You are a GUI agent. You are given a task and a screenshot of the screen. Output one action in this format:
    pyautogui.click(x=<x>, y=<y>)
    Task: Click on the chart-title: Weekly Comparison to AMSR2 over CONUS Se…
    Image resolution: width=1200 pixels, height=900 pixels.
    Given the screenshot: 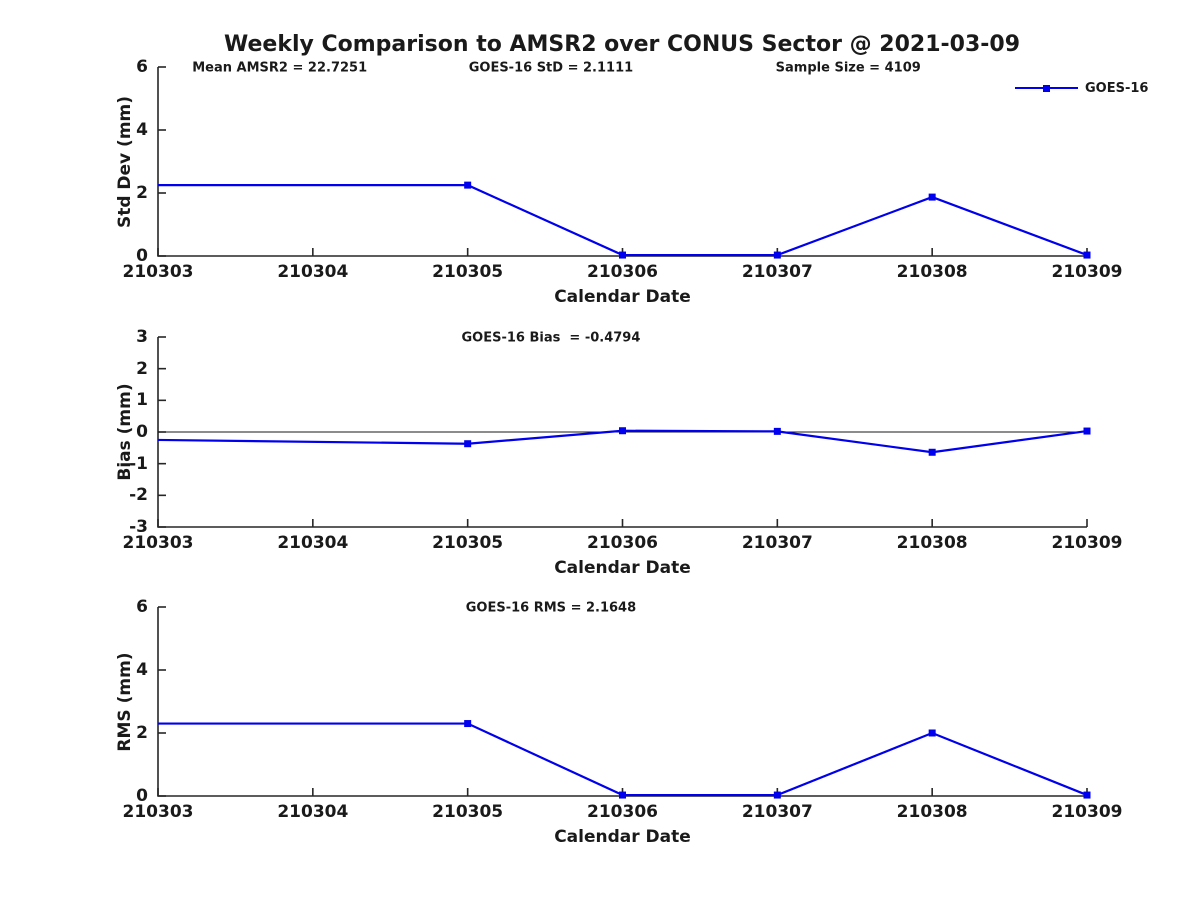 What is the action you would take?
    pyautogui.click(x=622, y=44)
    